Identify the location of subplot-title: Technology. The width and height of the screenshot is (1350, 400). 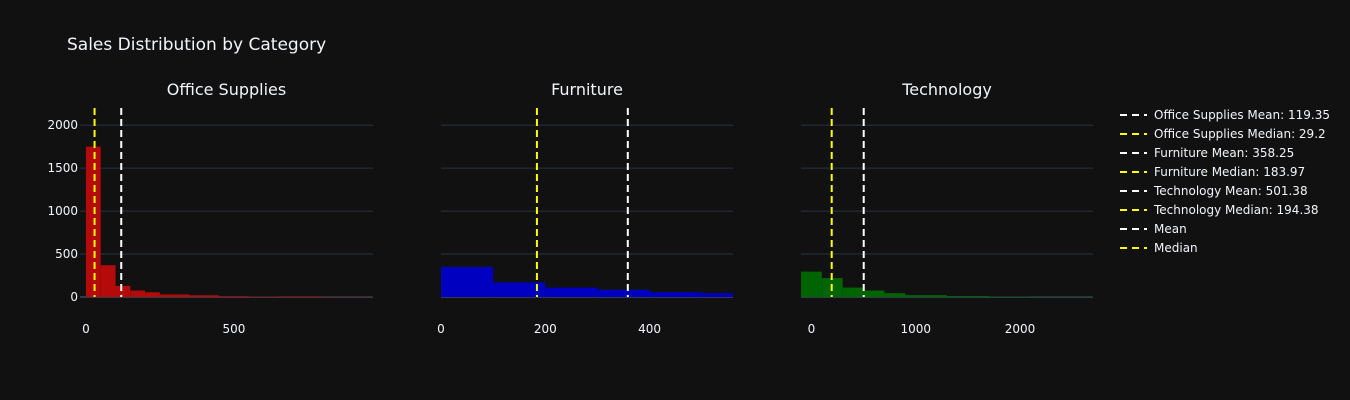
(946, 89).